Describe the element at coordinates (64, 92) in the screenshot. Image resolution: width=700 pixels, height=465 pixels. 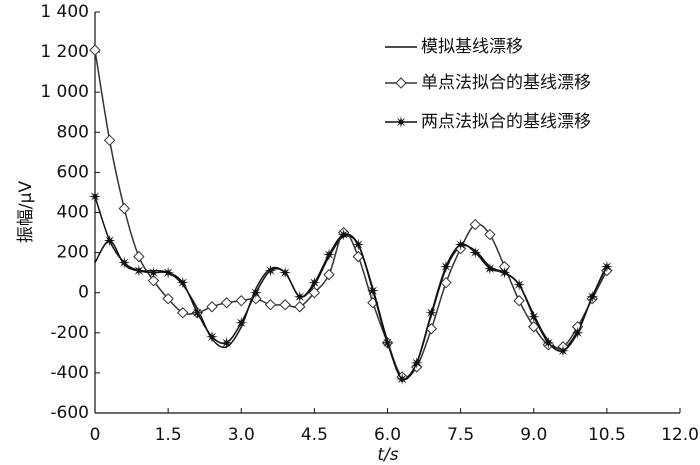
I see `y-tick-label: 1 000` at that location.